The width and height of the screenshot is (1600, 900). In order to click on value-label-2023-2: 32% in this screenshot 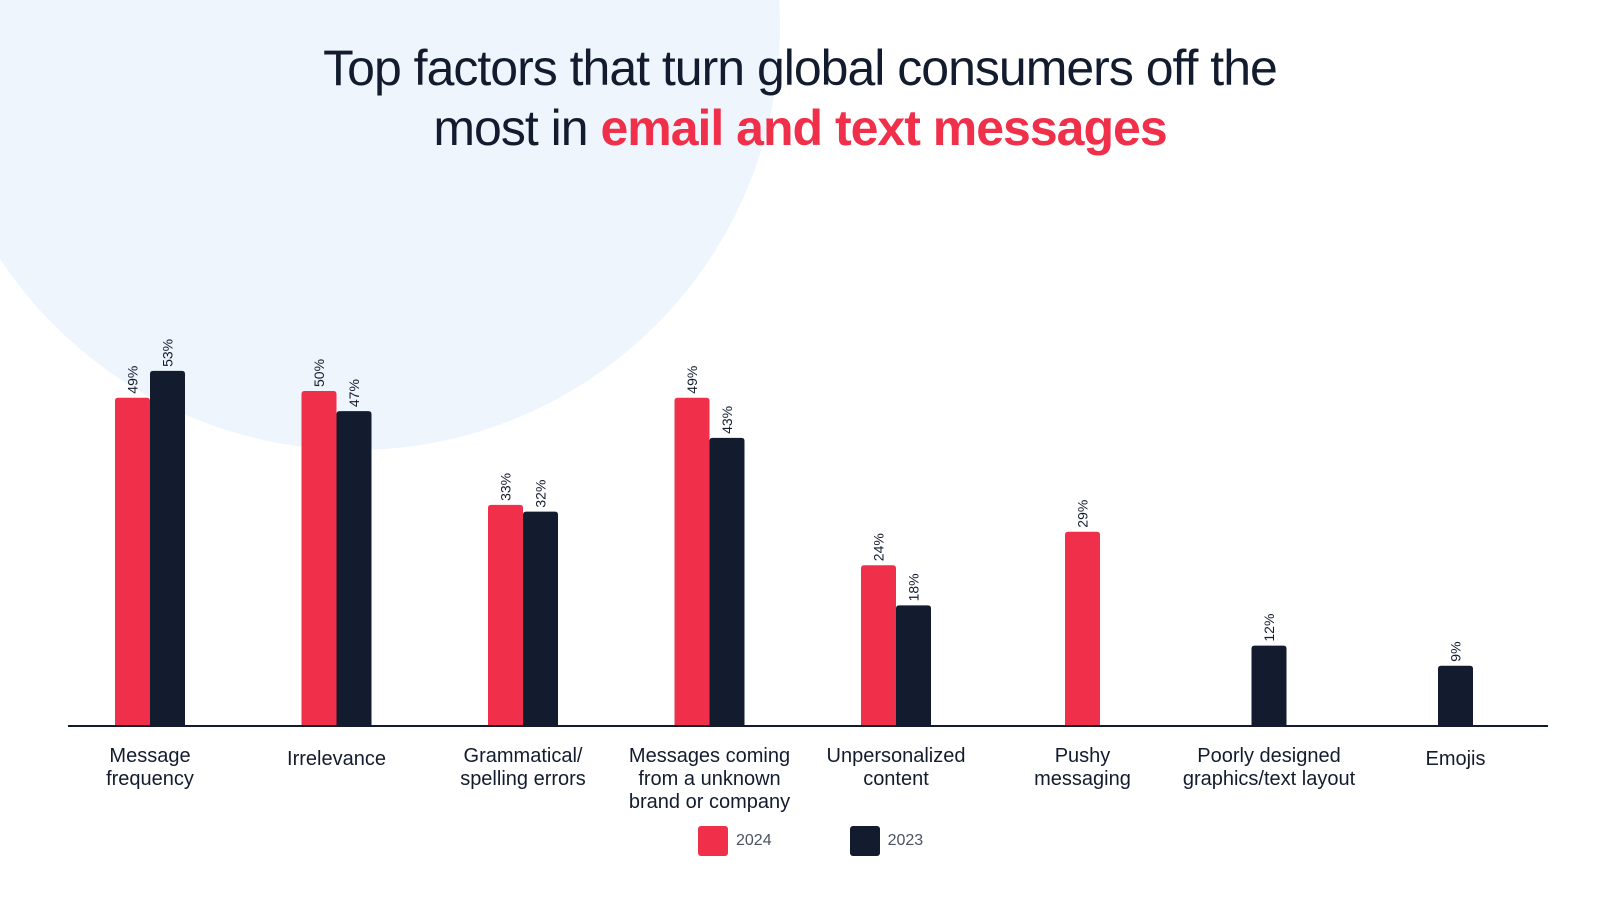, I will do `click(541, 494)`.